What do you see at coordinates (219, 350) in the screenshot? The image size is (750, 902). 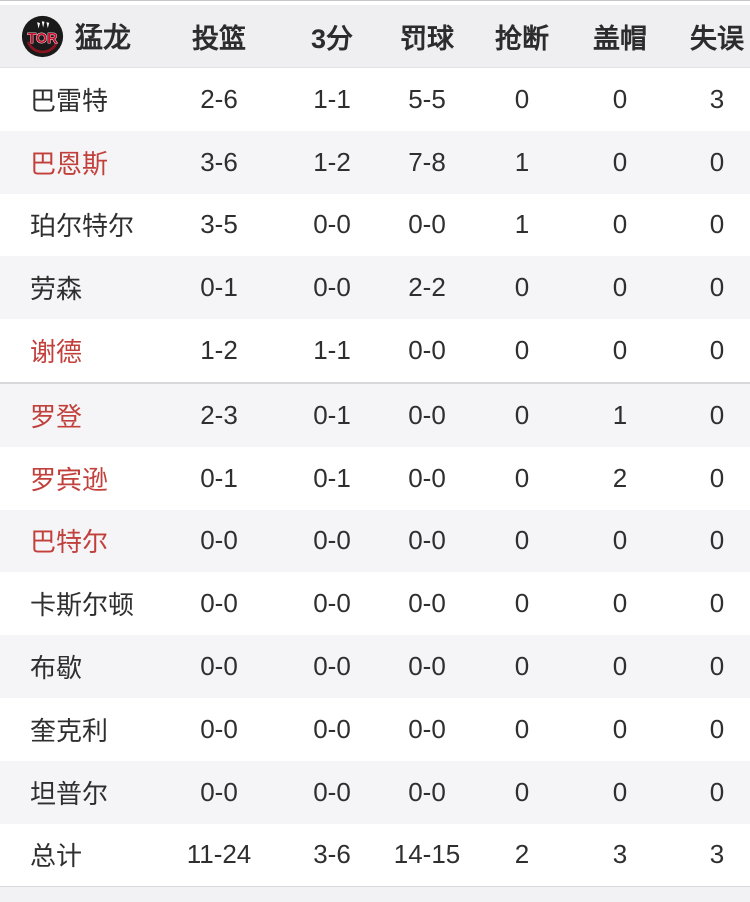 I see `stat-fg: 1-2` at bounding box center [219, 350].